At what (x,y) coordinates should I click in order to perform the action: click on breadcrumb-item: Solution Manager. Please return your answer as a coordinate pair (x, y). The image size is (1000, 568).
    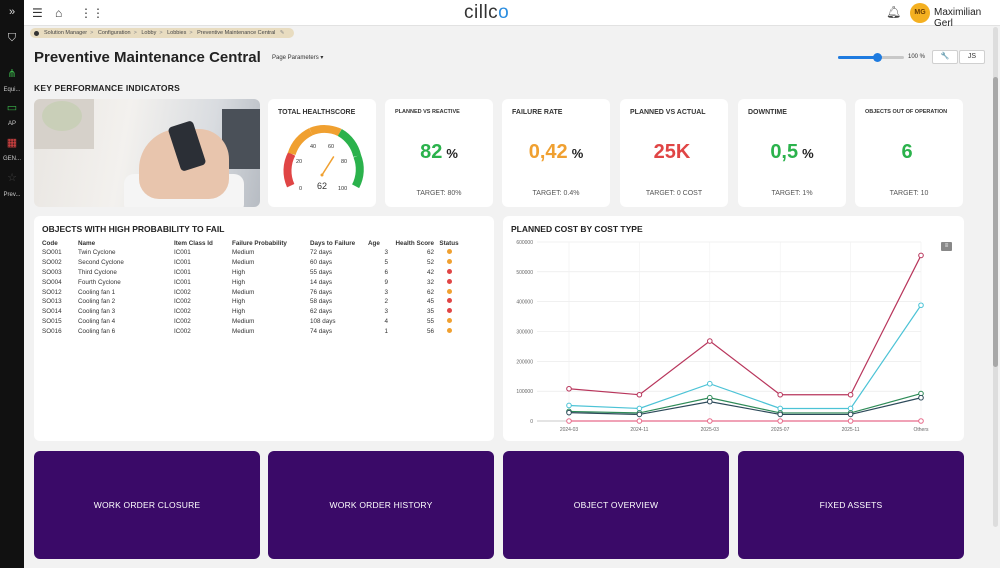
    Looking at the image, I should click on (66, 33).